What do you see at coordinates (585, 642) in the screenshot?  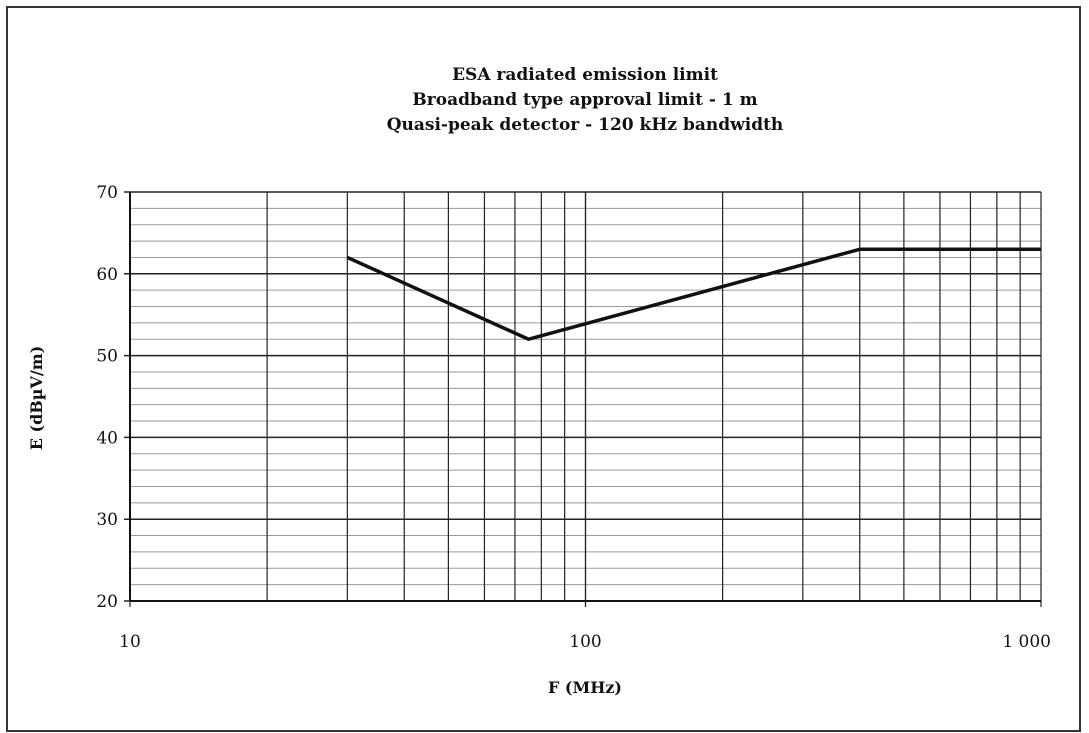 I see `x-tick-label: 100` at bounding box center [585, 642].